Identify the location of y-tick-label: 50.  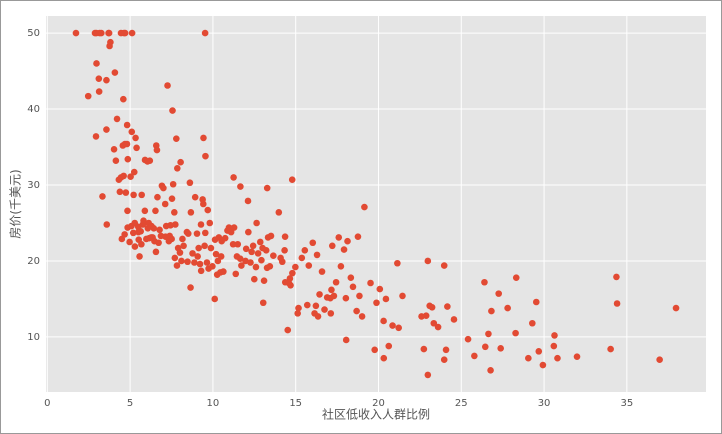
(33, 33).